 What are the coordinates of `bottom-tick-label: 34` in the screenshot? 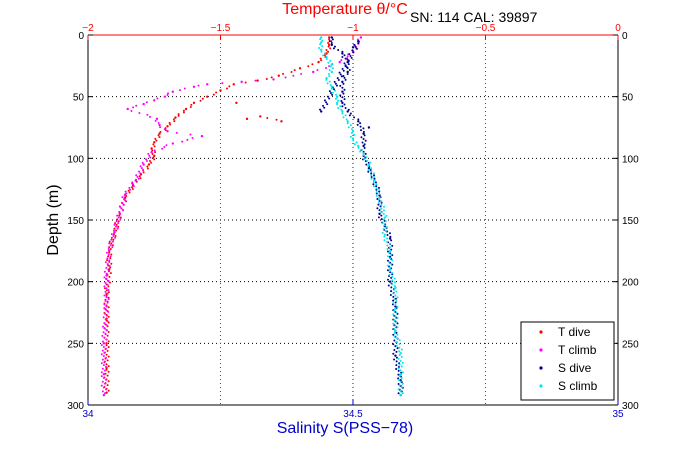 It's located at (88, 414).